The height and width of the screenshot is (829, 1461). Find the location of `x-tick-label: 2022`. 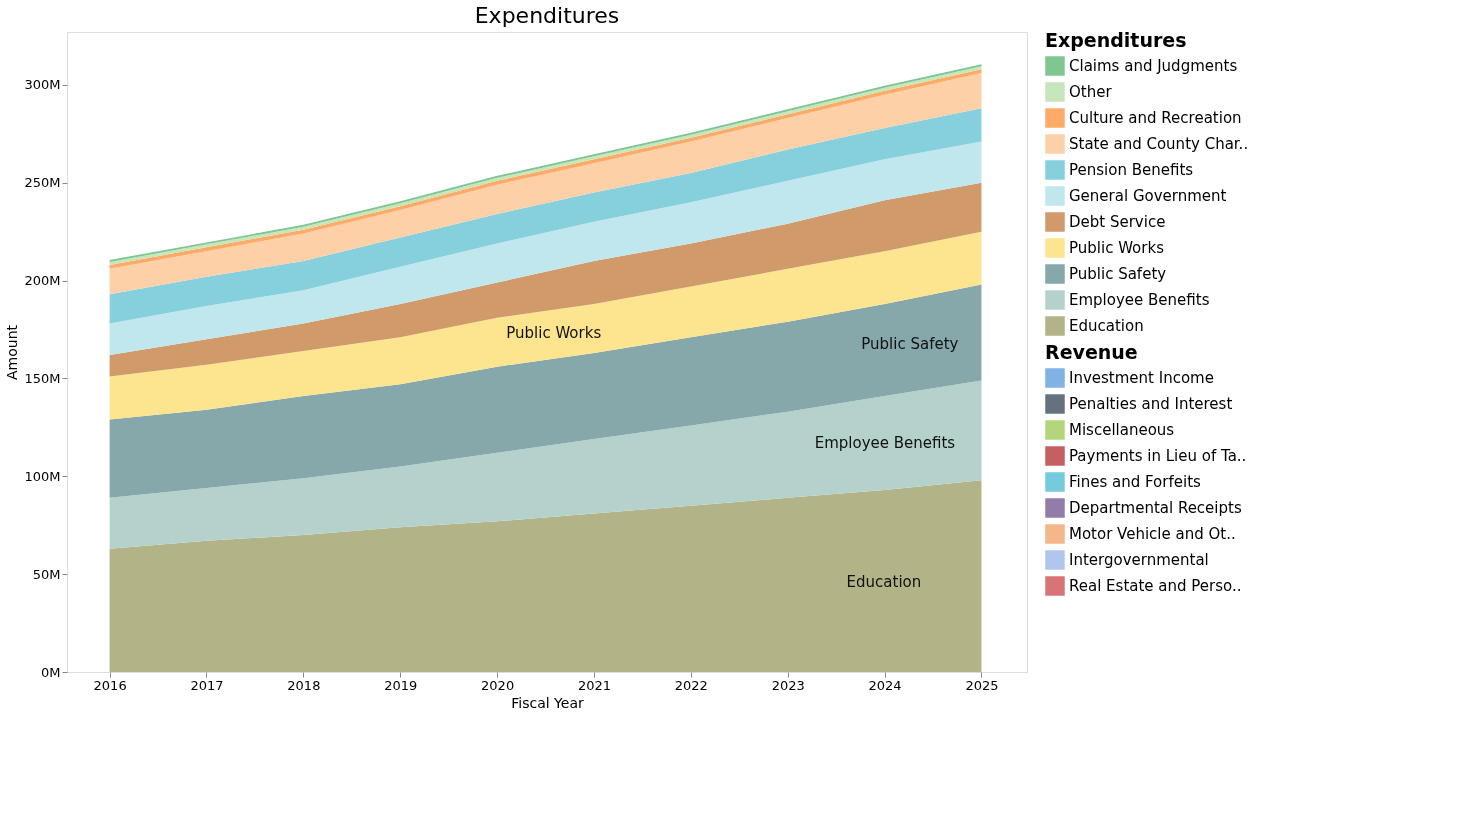

x-tick-label: 2022 is located at coordinates (691, 685).